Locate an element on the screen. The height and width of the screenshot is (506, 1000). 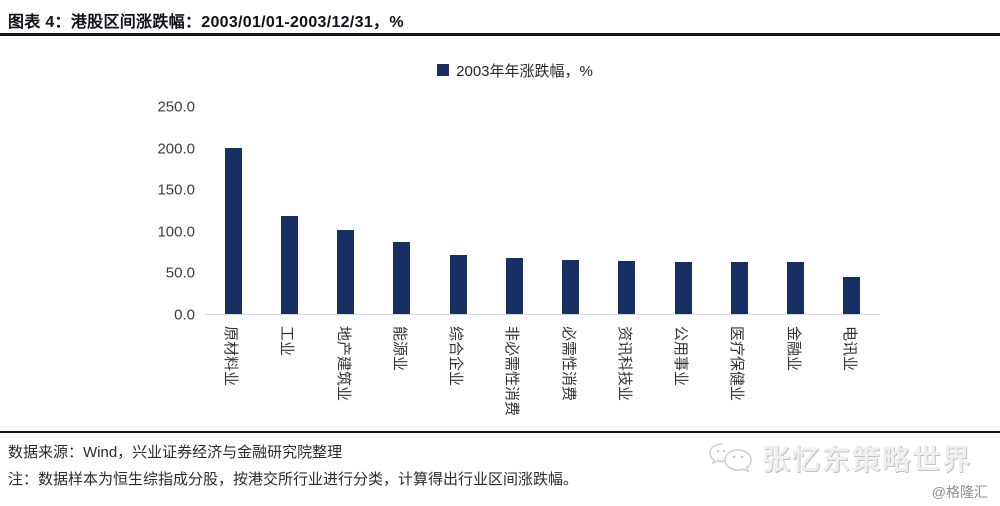
wechat-bubbles-icon is located at coordinates (730, 458).